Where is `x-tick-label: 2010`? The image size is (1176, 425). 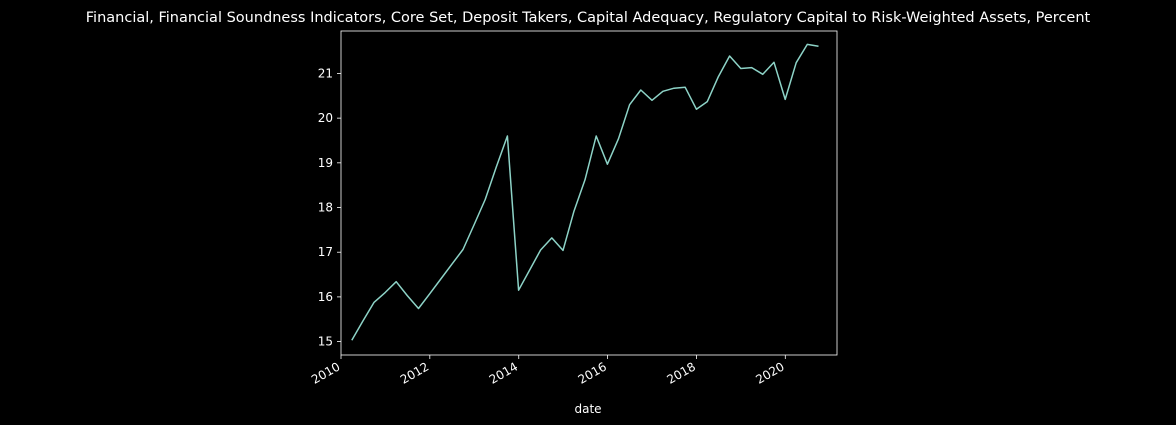
x-tick-label: 2010 is located at coordinates (325, 372).